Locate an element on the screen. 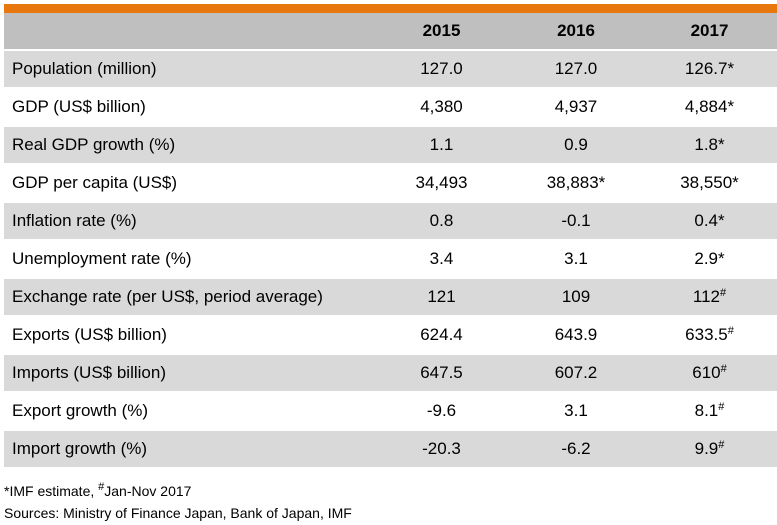 The image size is (777, 525). value-cell: 4,937 is located at coordinates (576, 107).